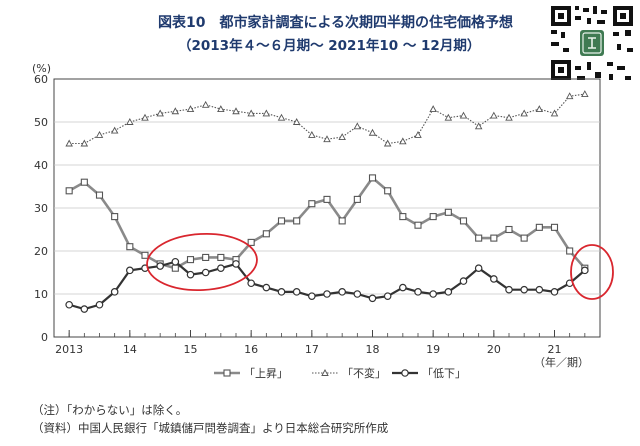 The image size is (640, 446). What do you see at coordinates (41, 122) in the screenshot?
I see `y-tick-label-50: 50` at bounding box center [41, 122].